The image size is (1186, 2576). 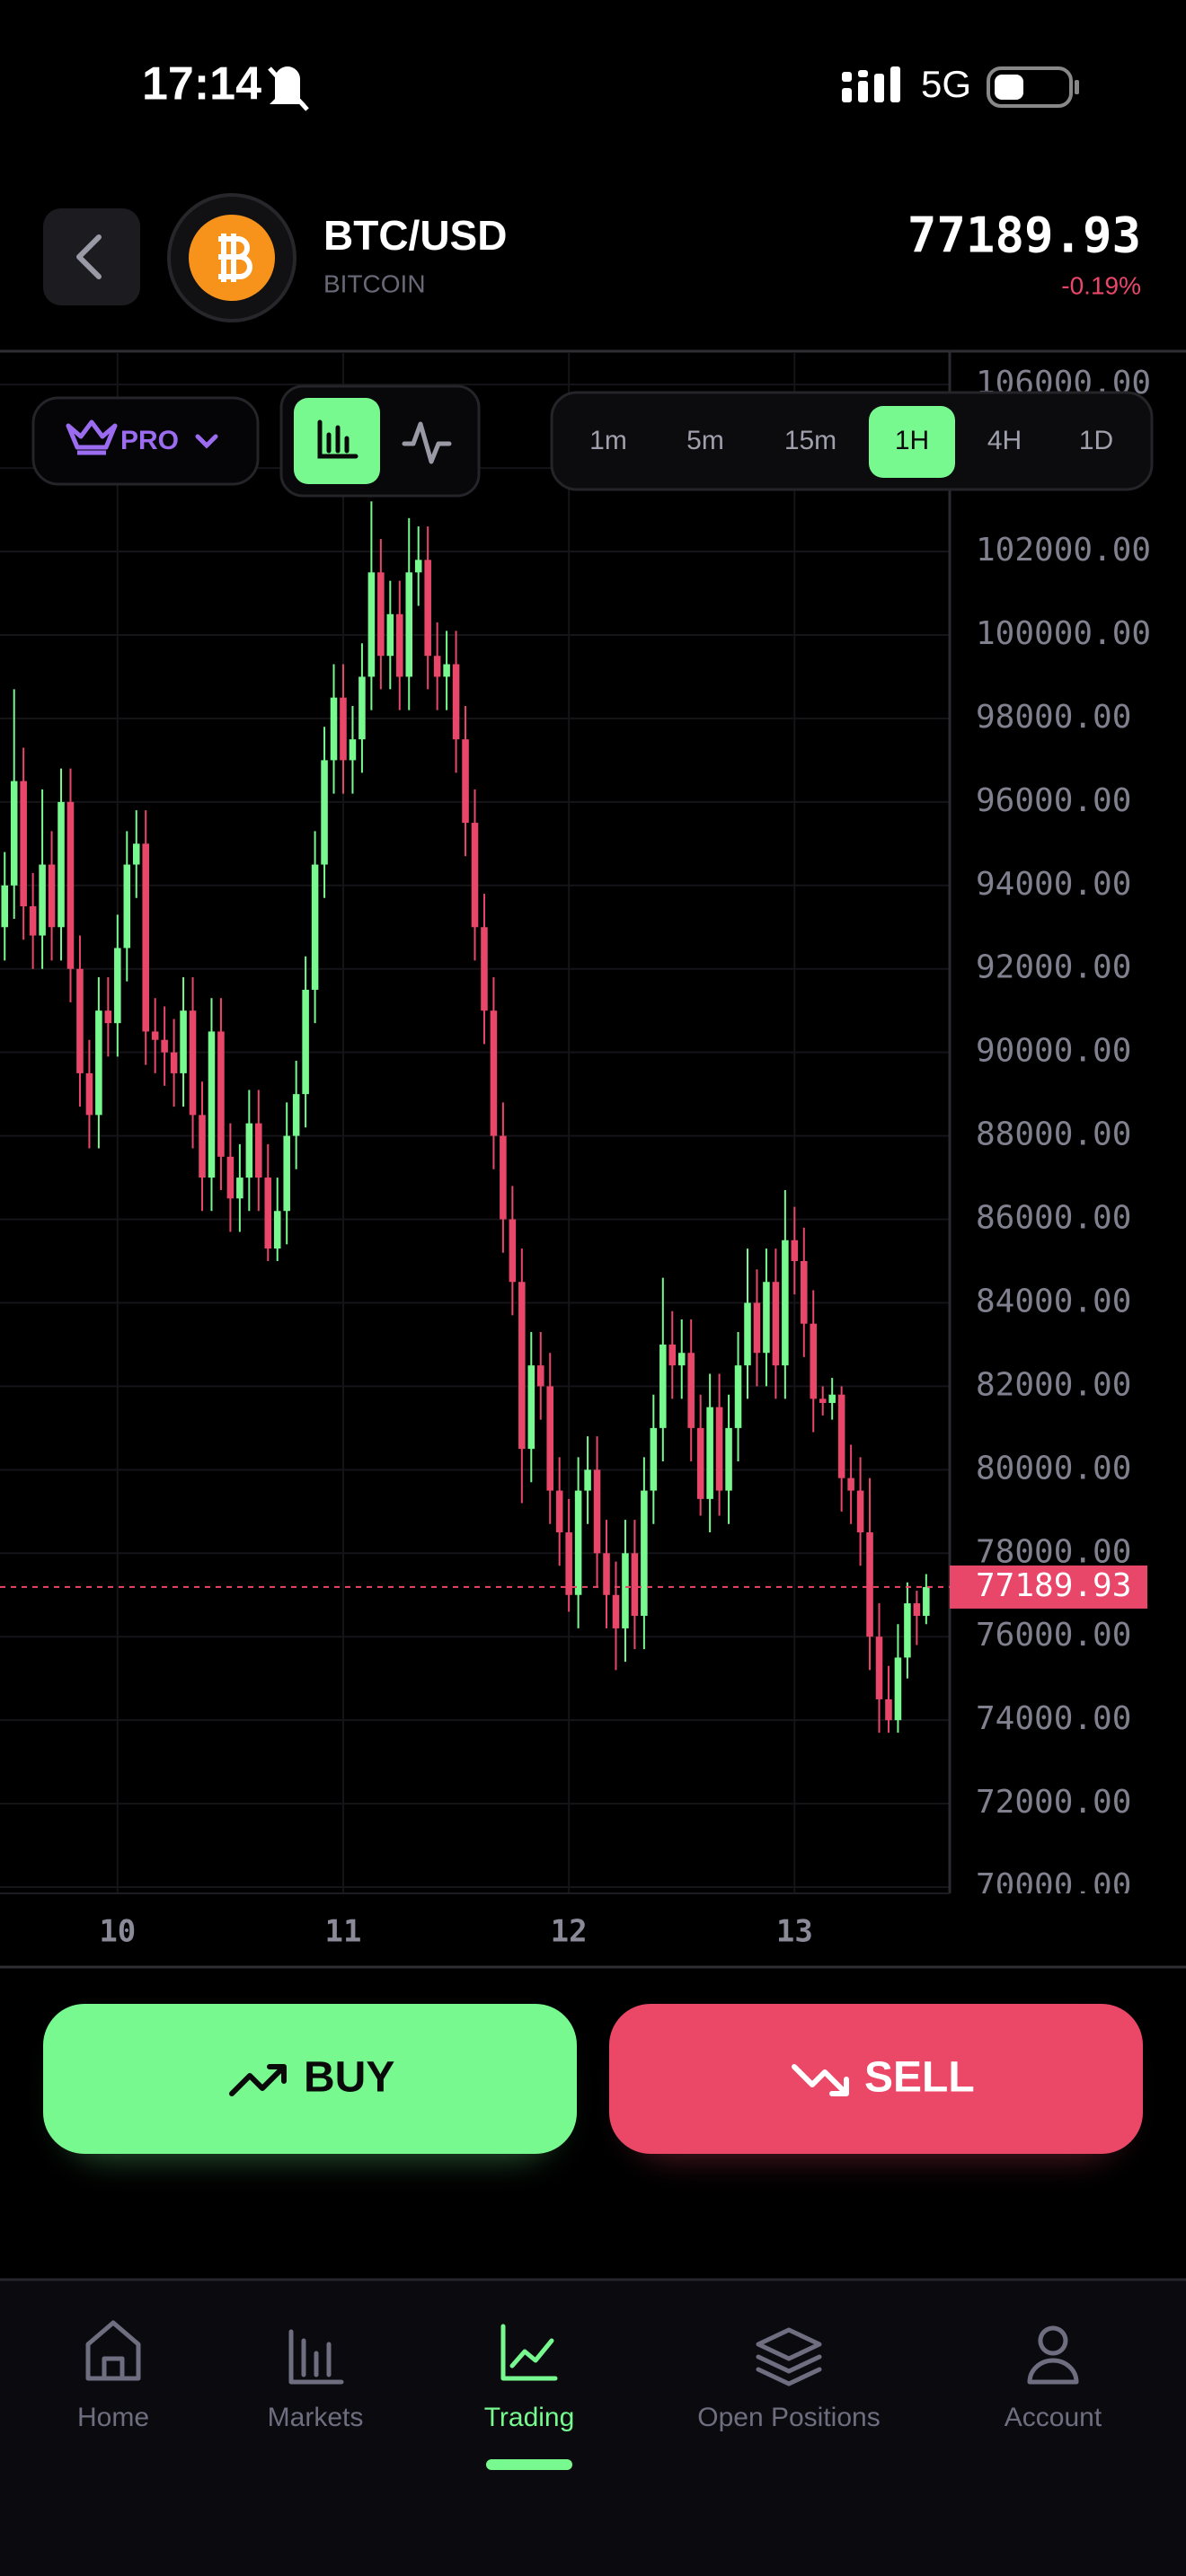 What do you see at coordinates (89, 256) in the screenshot?
I see `back-icon` at bounding box center [89, 256].